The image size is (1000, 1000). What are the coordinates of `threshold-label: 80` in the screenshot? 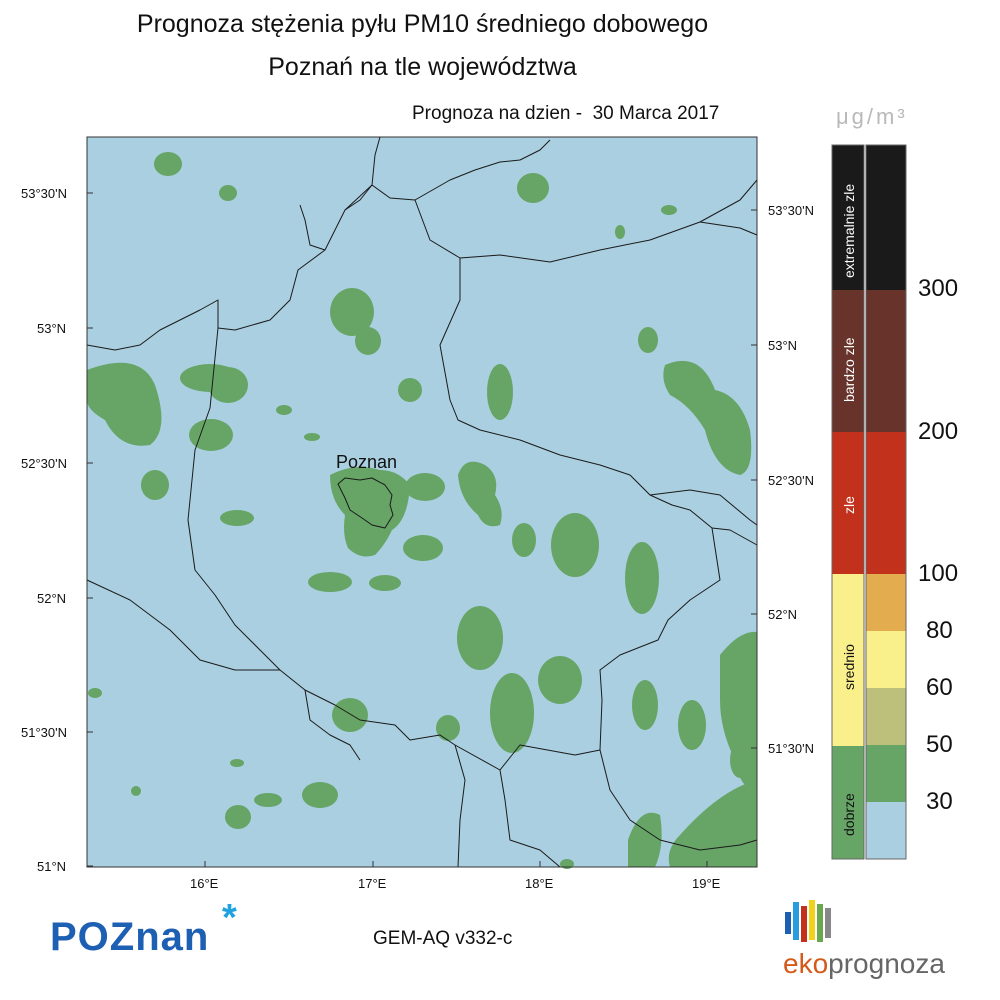 It's located at (939, 630).